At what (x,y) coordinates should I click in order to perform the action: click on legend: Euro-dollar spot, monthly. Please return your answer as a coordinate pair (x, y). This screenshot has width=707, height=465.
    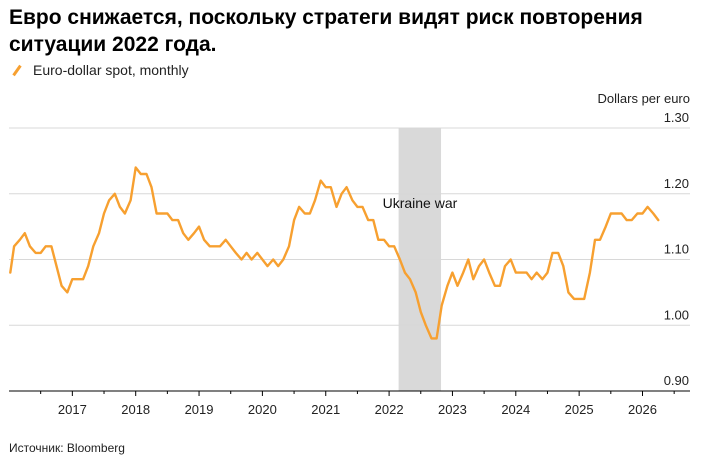
    Looking at the image, I should click on (99, 70).